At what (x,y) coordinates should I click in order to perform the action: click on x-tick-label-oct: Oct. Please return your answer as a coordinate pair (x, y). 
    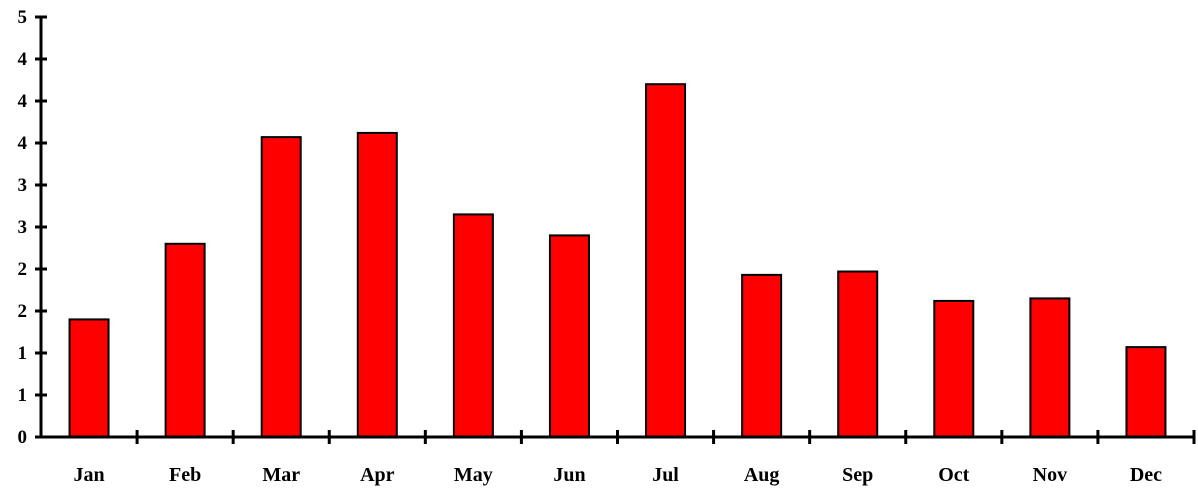
    Looking at the image, I should click on (953, 475).